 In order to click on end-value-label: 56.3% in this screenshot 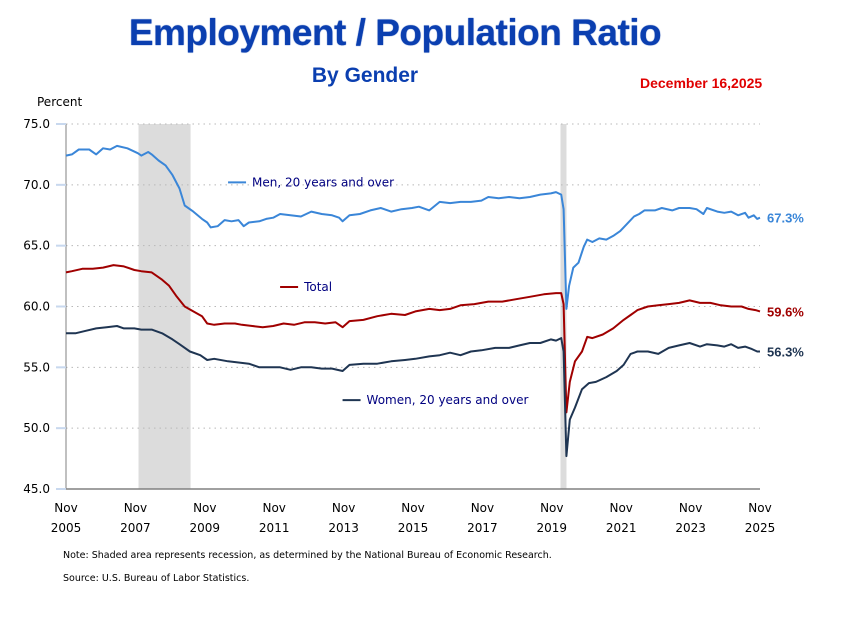, I will do `click(785, 352)`.